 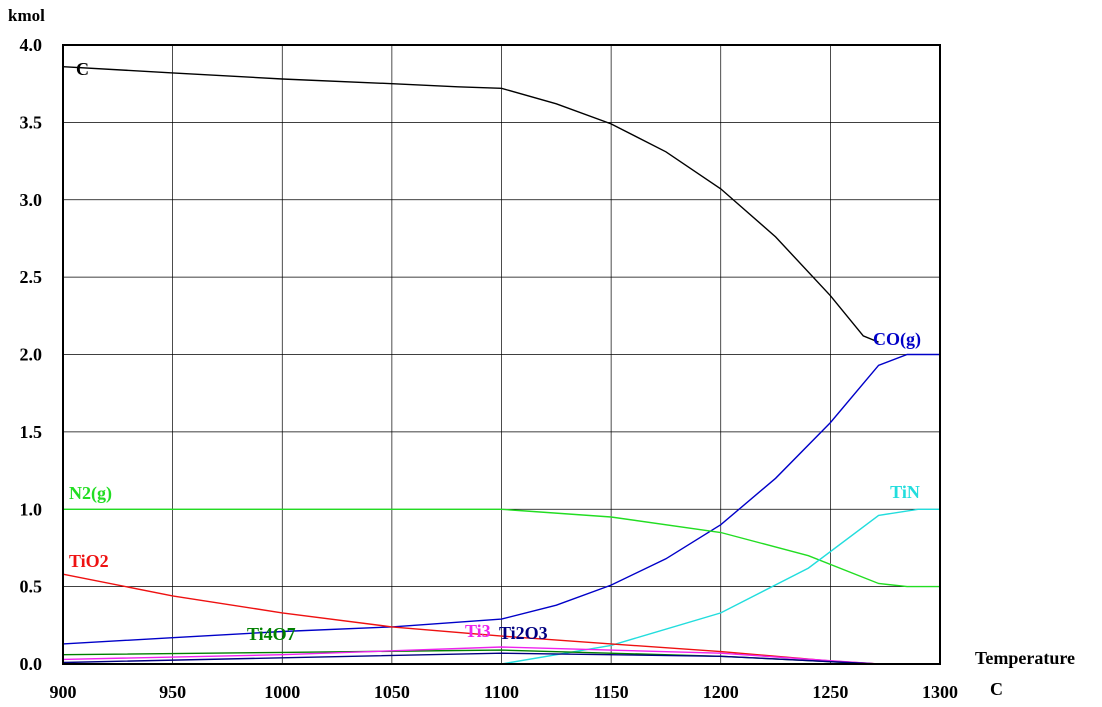 What do you see at coordinates (31, 122) in the screenshot?
I see `y-tick-label: 3.5` at bounding box center [31, 122].